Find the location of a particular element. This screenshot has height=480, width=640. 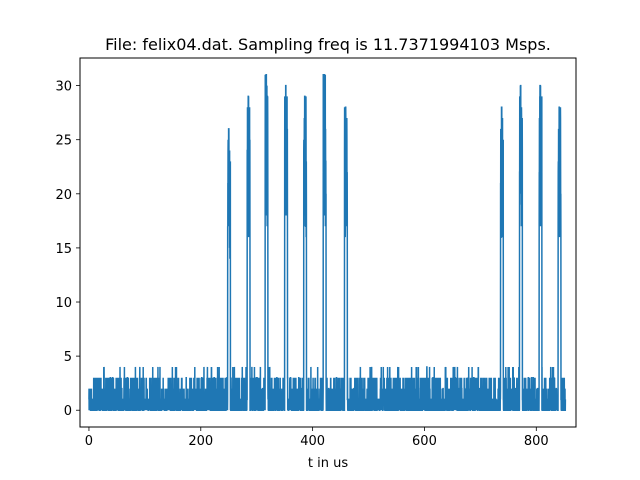

x-axis-label: t in us is located at coordinates (328, 463).